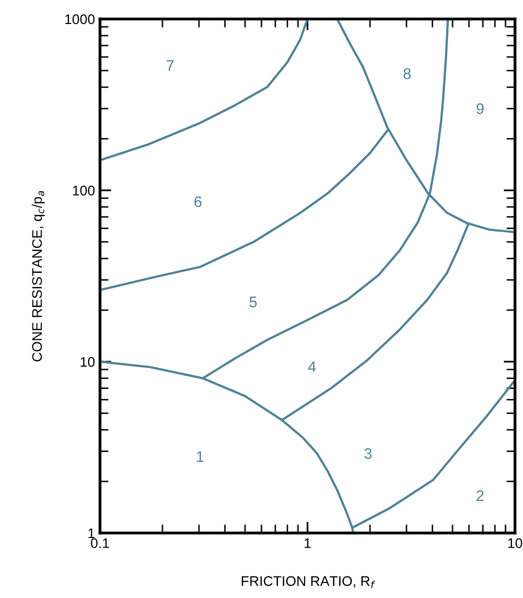 The image size is (523, 598). I want to click on y-axis-title: CONE RESISTANCE, q$_{c}$/p$_{a}$, so click(38, 276).